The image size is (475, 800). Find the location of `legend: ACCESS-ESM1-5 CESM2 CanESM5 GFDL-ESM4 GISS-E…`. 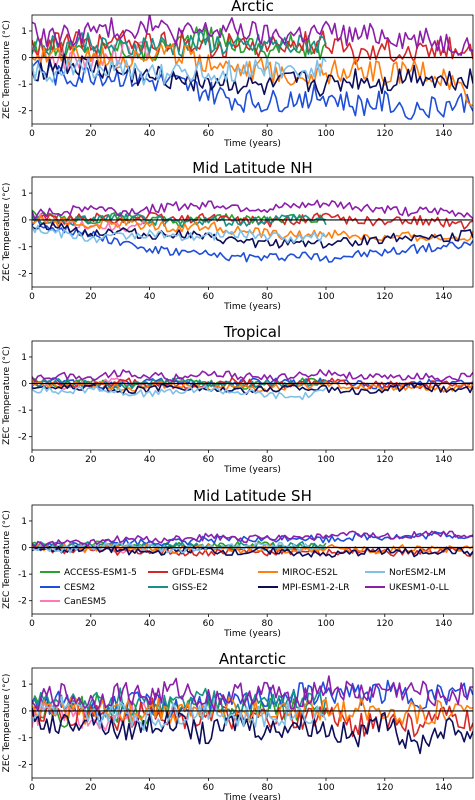

legend: ACCESS-ESM1-5 CESM2 CanESM5 GFDL-ESM4 GISS-E… is located at coordinates (244, 587).